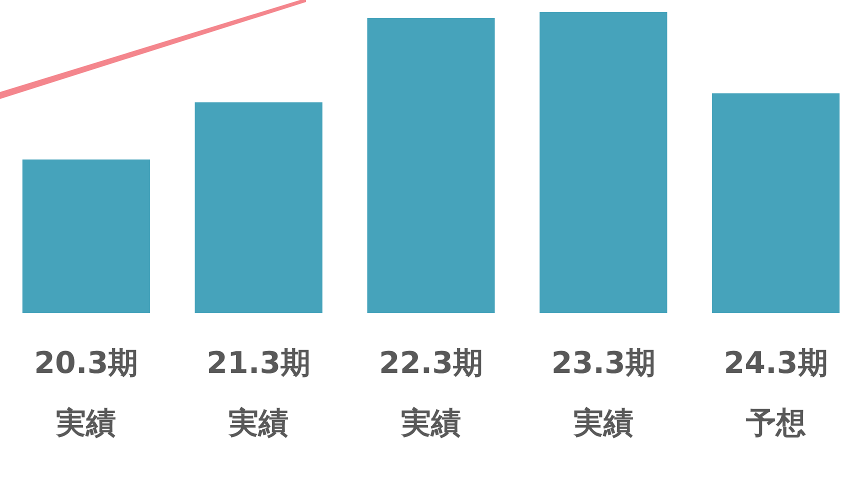 The height and width of the screenshot is (477, 862). Describe the element at coordinates (431, 393) in the screenshot. I see `x-tick-label: 22.3期実績` at that location.